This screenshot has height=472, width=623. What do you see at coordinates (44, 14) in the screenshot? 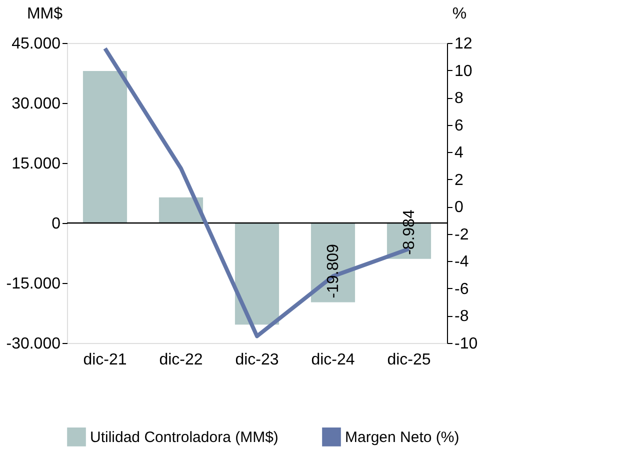
I see `y-axis-title: MM$` at bounding box center [44, 14].